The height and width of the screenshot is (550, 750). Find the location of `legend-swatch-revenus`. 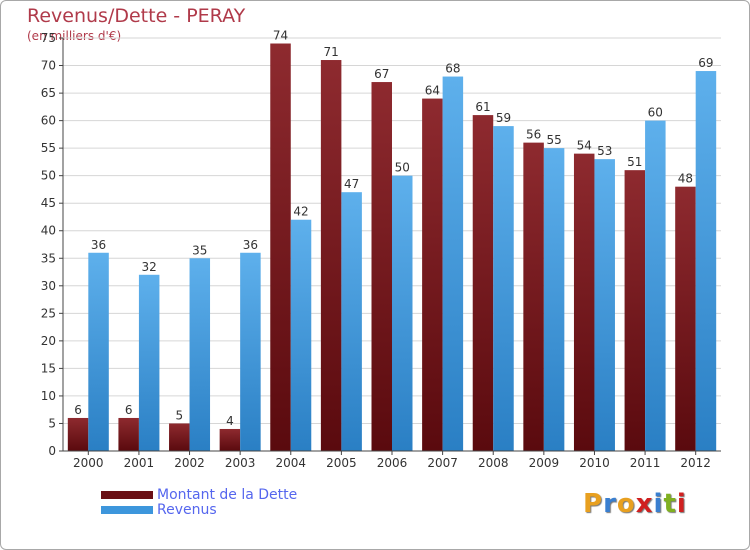

legend-swatch-revenus is located at coordinates (127, 509).